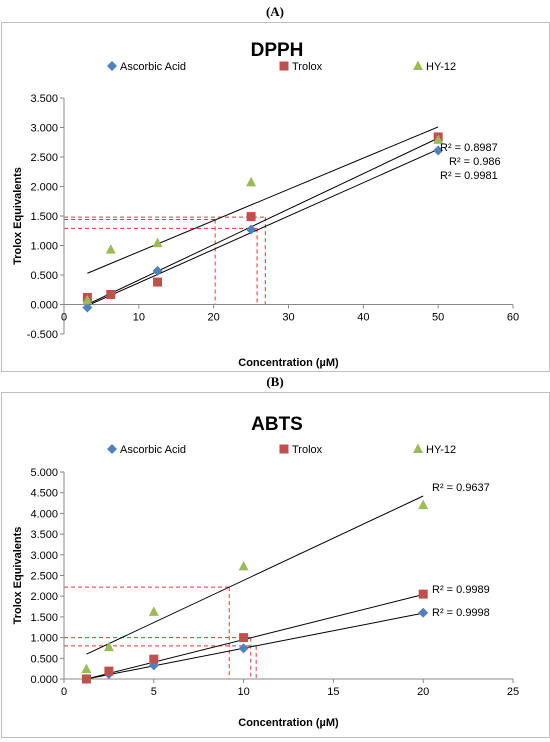 This screenshot has width=550, height=742. What do you see at coordinates (277, 50) in the screenshot?
I see `chart-title: DPPH` at bounding box center [277, 50].